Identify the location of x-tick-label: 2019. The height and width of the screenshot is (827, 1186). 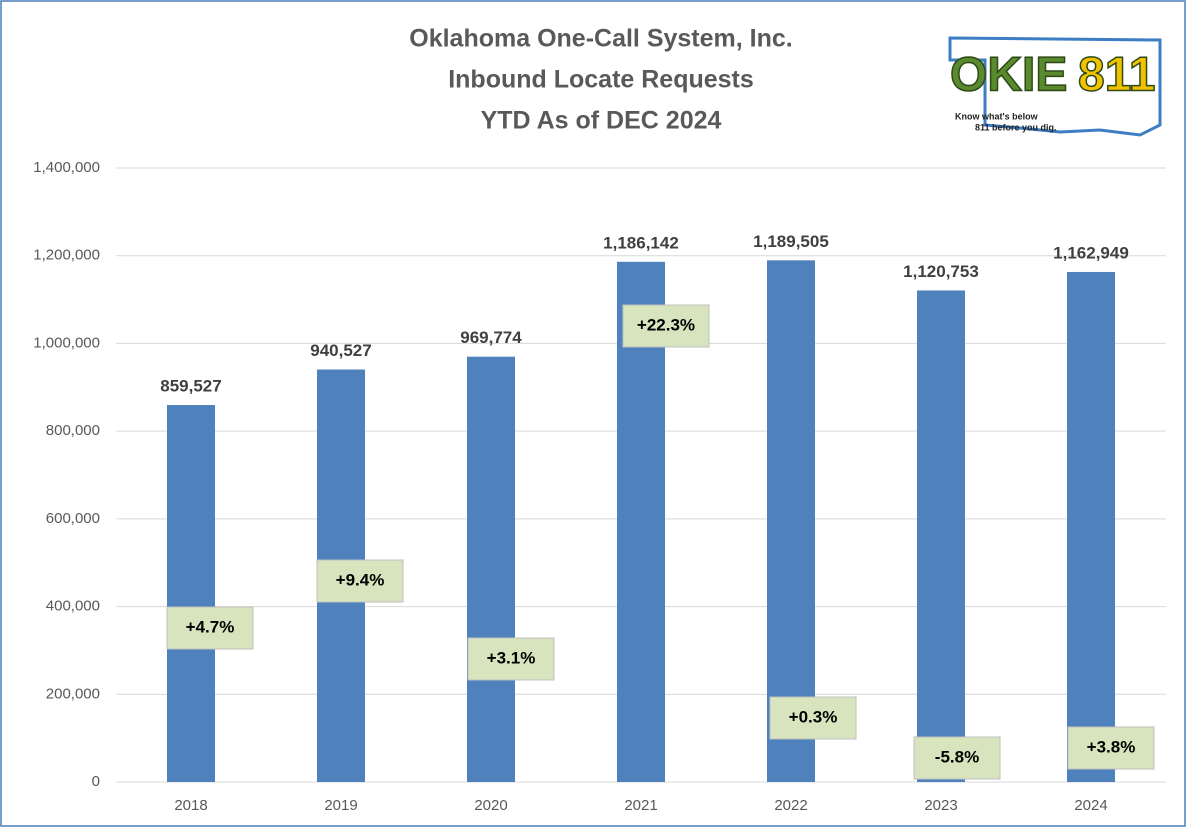
(340, 805).